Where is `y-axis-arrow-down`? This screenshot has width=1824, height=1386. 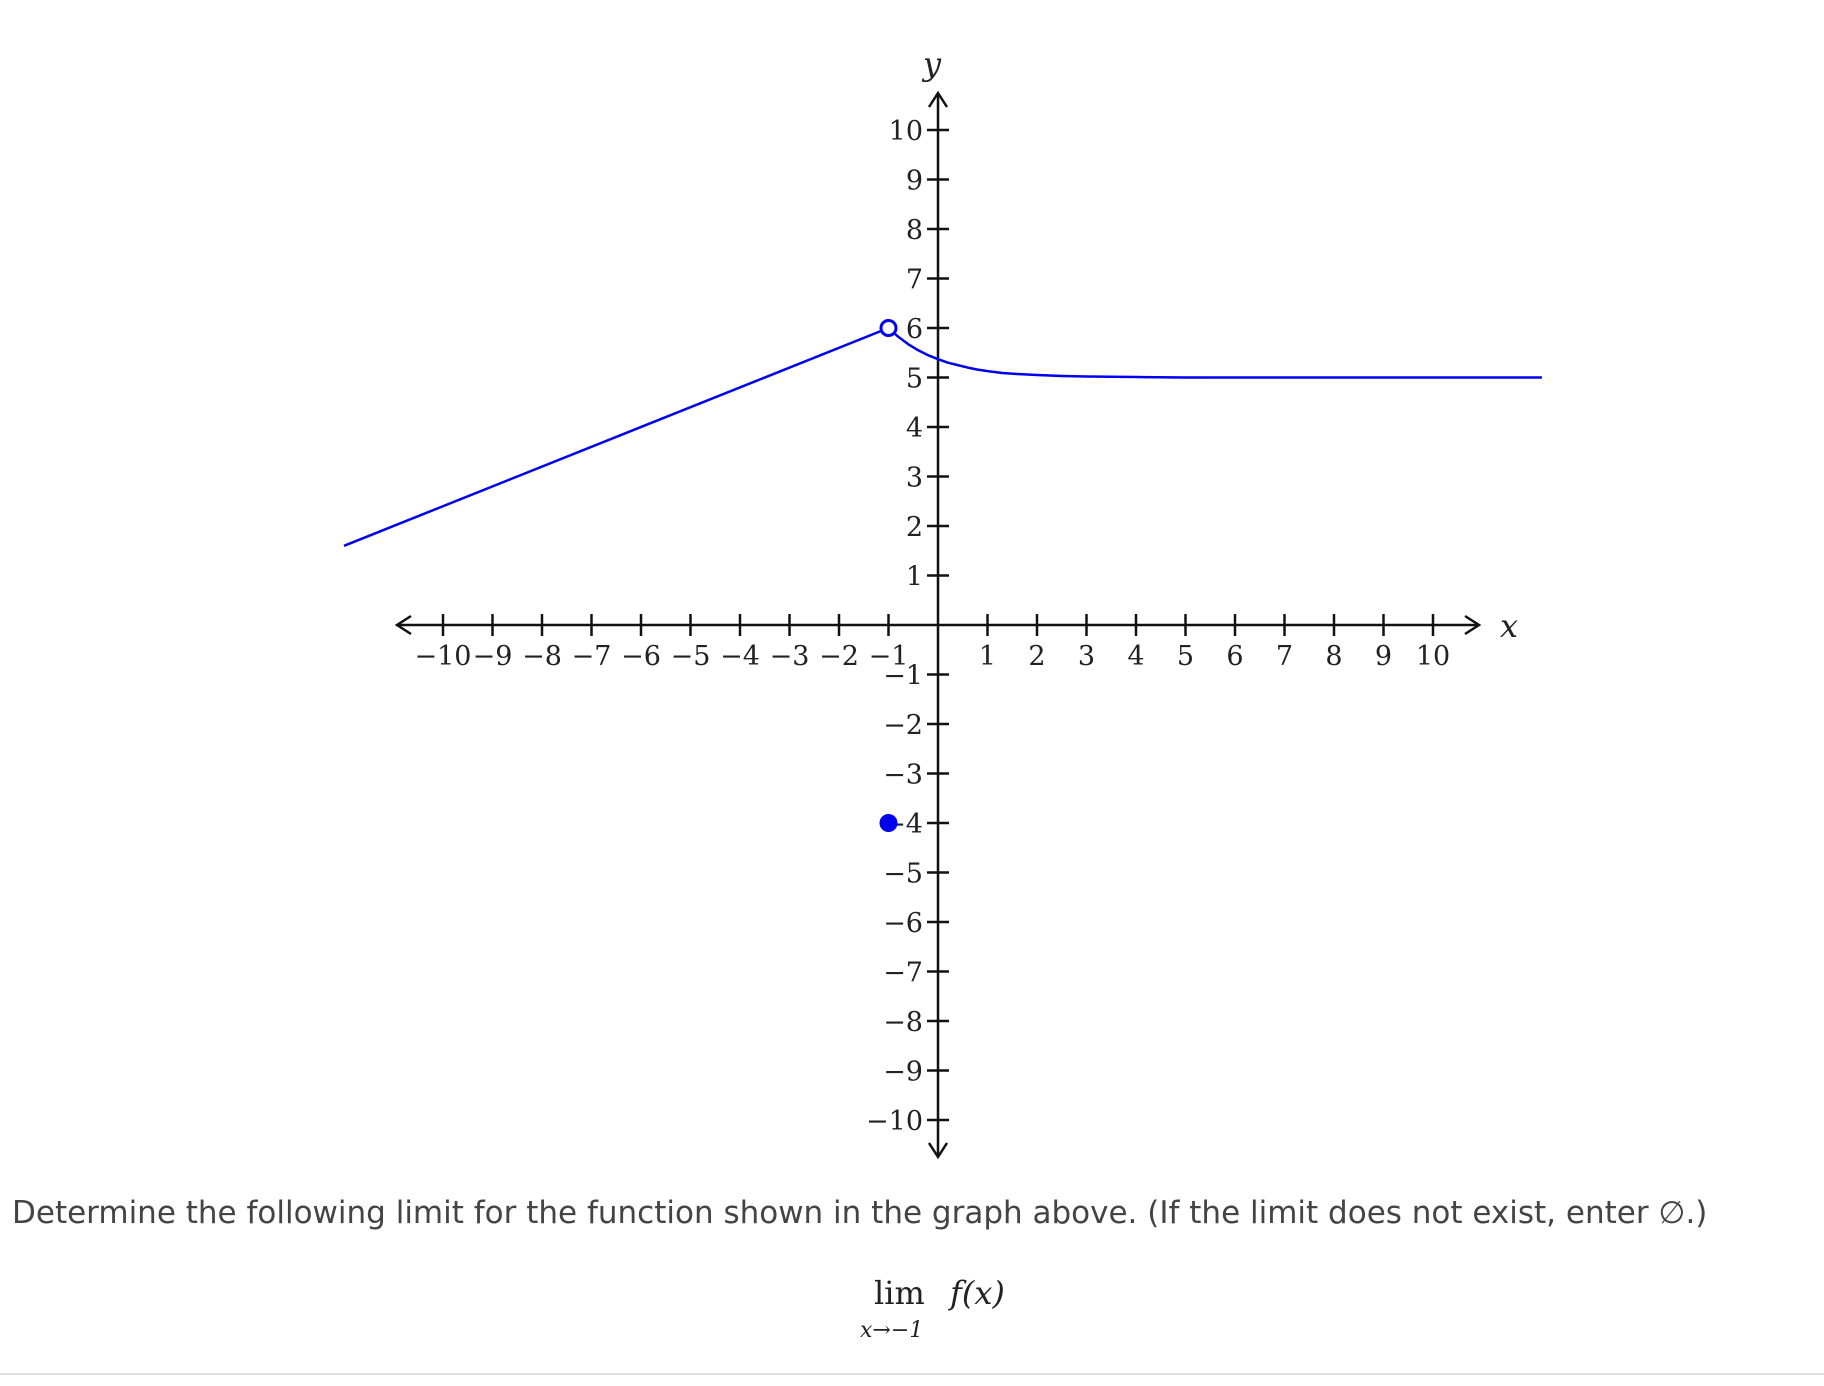
y-axis-arrow-down is located at coordinates (938, 1151).